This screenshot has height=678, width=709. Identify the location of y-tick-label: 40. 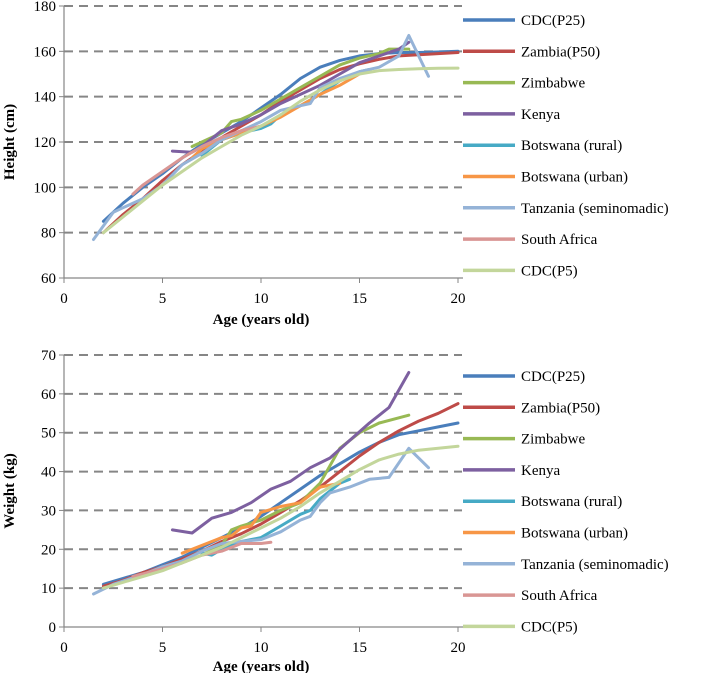
(48, 473).